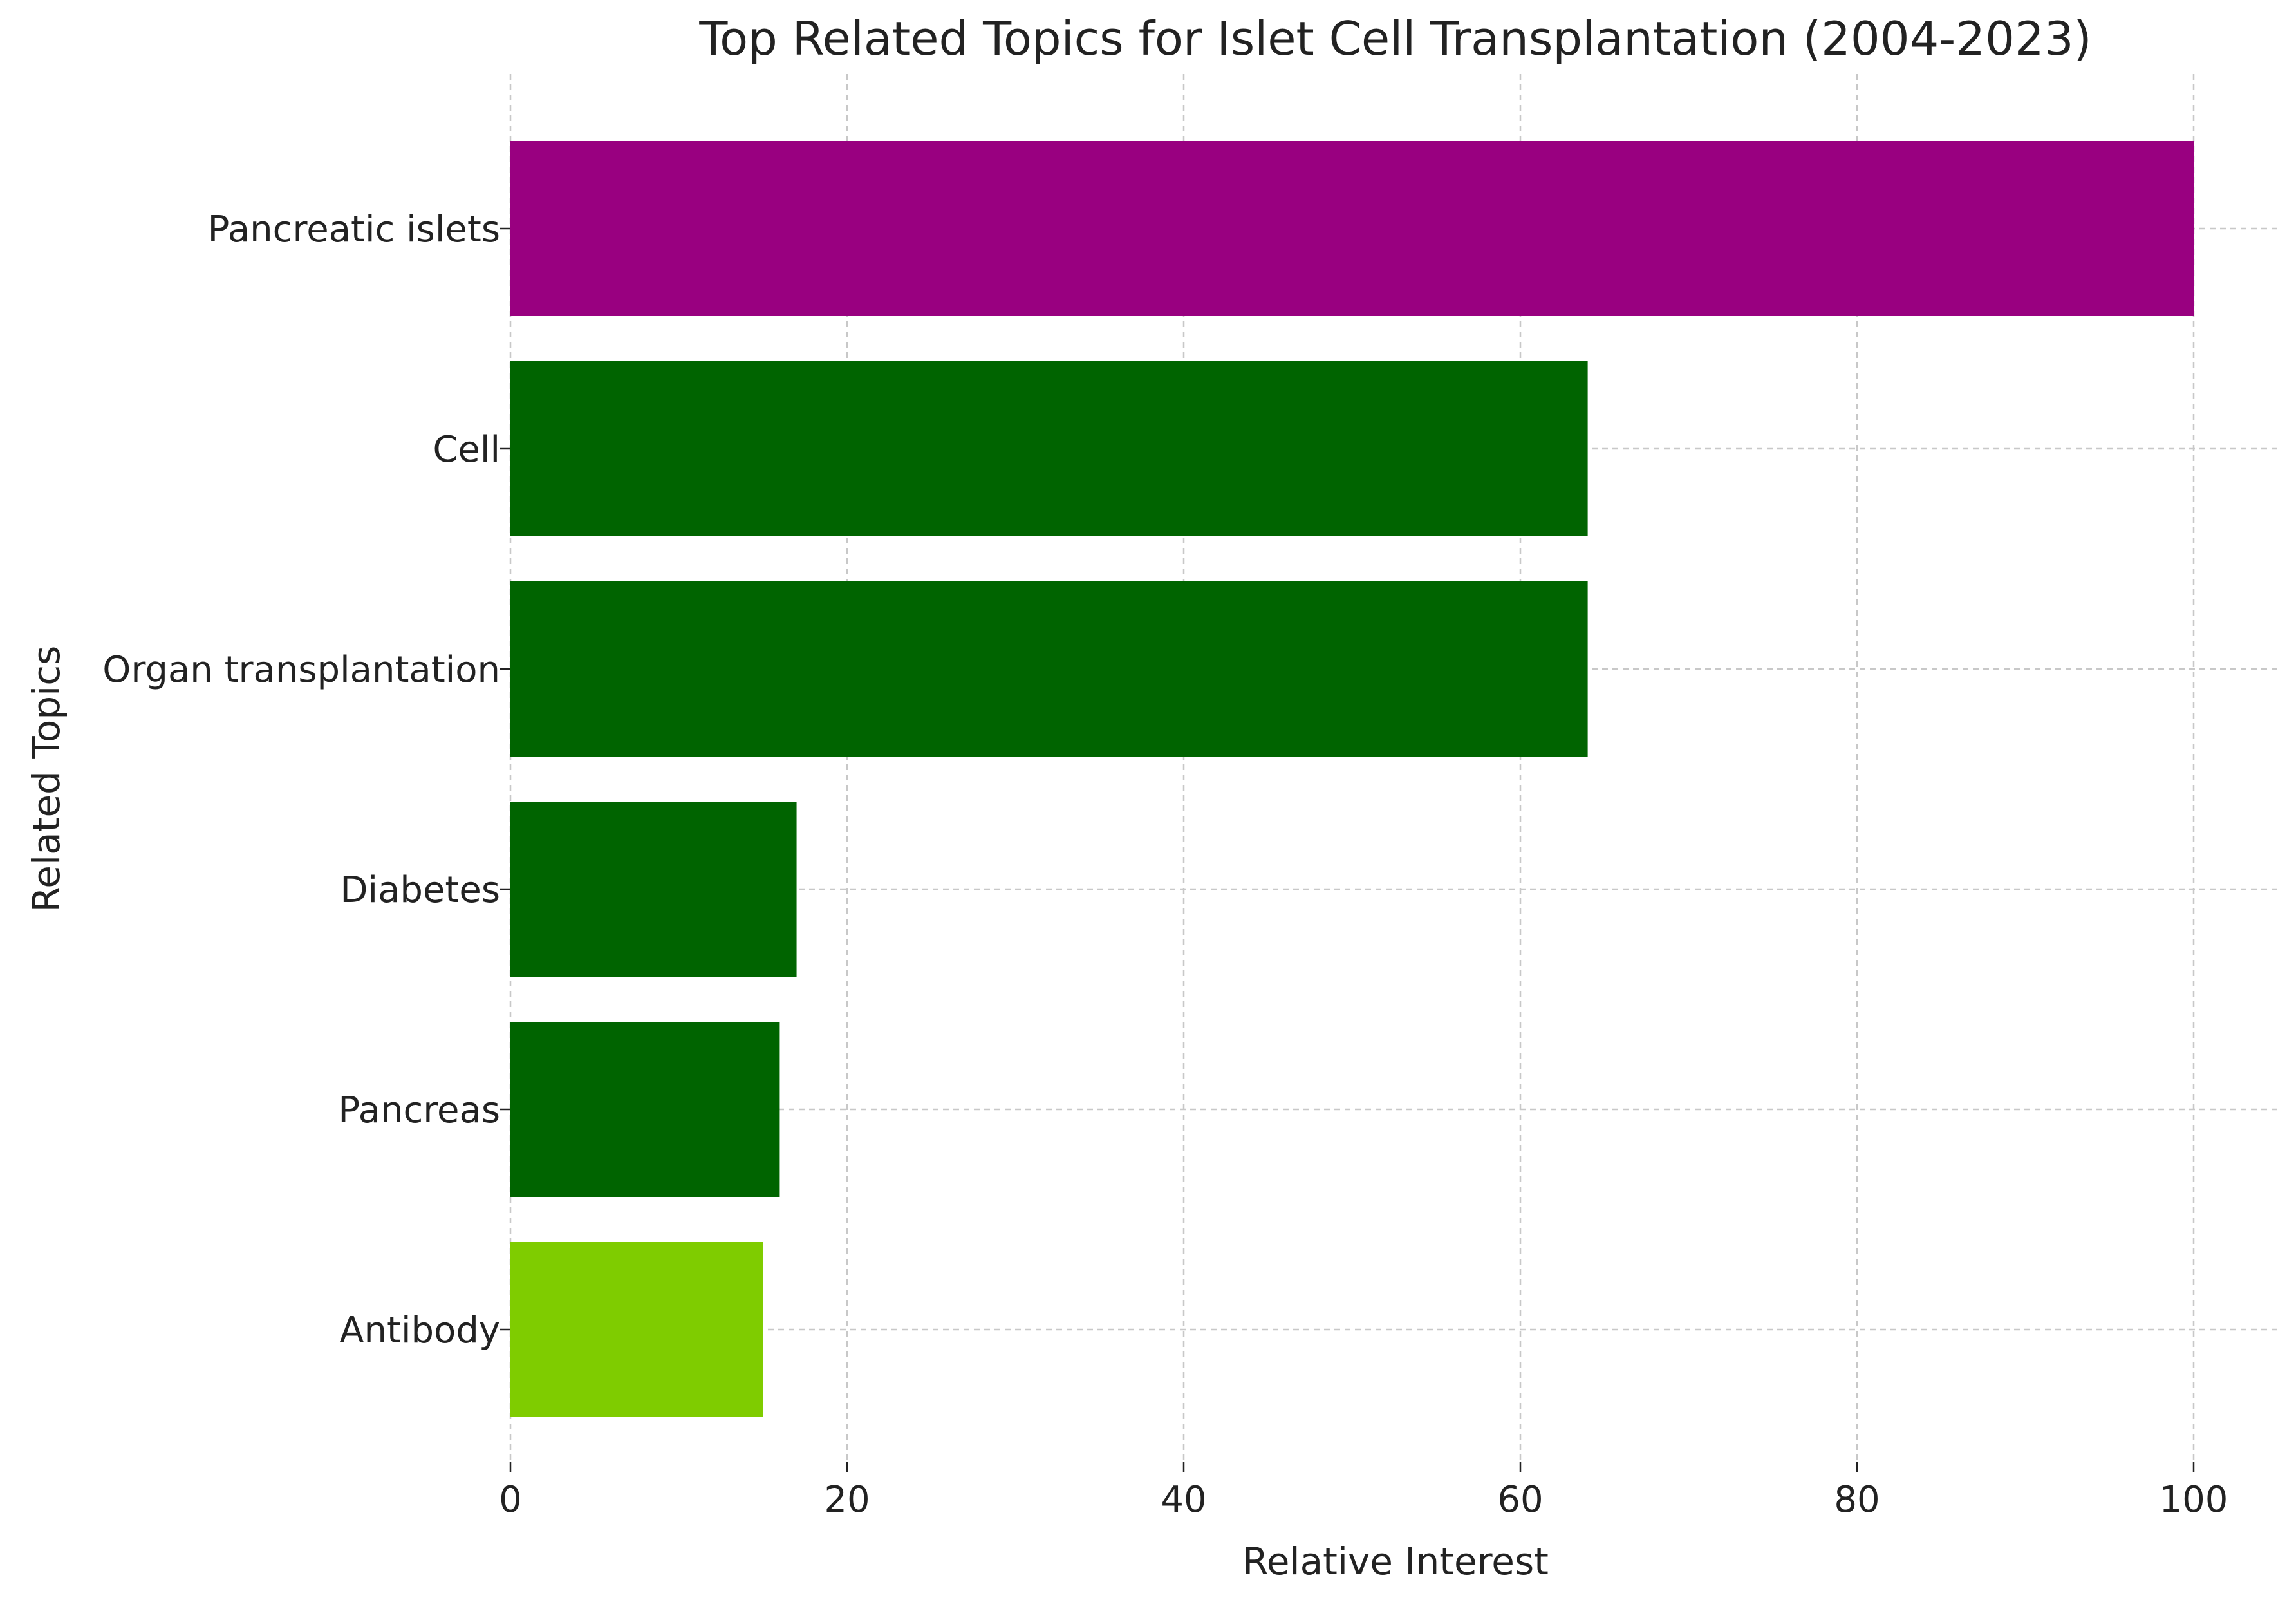 The width and height of the screenshot is (2296, 1600). Describe the element at coordinates (466, 450) in the screenshot. I see `y-tick-label: Cell` at that location.